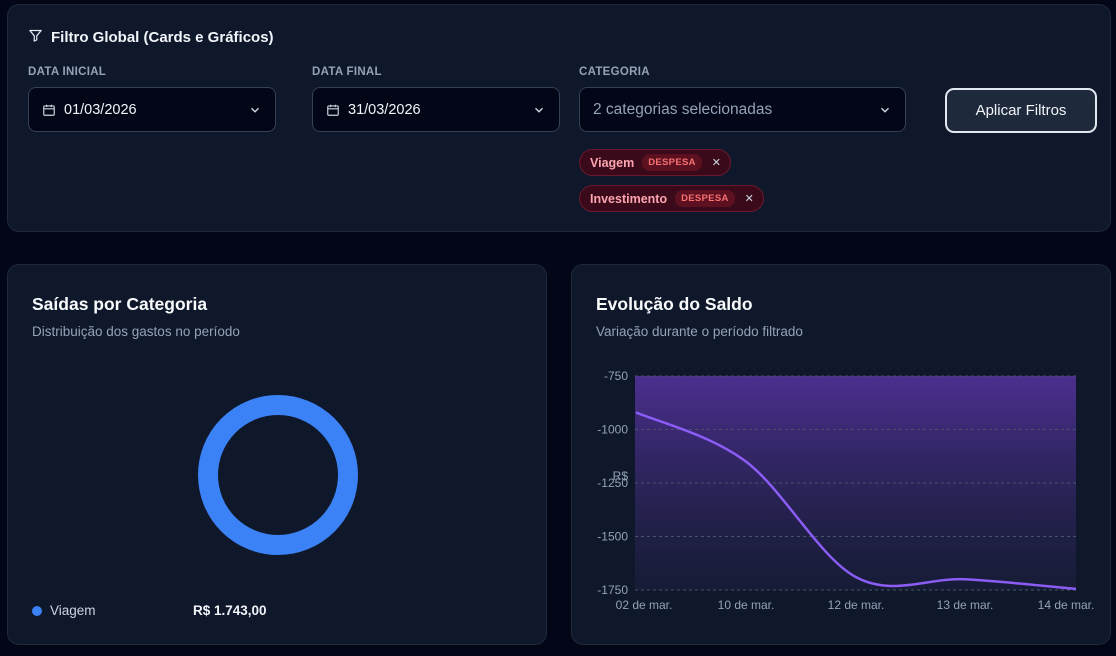 This screenshot has width=1116, height=656. I want to click on legend-color-dot, so click(37, 610).